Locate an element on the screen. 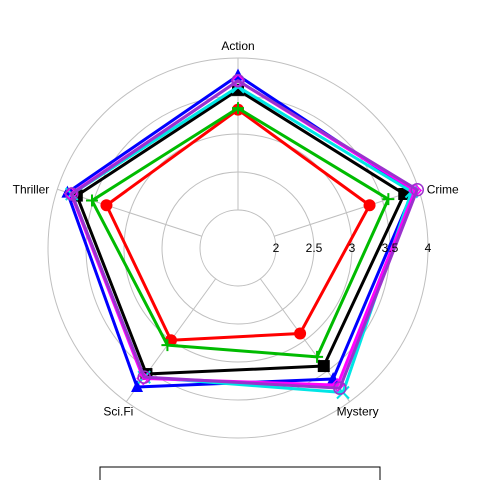 Image resolution: width=480 pixels, height=480 pixels. radial-tick-label: 2.5 is located at coordinates (314, 248).